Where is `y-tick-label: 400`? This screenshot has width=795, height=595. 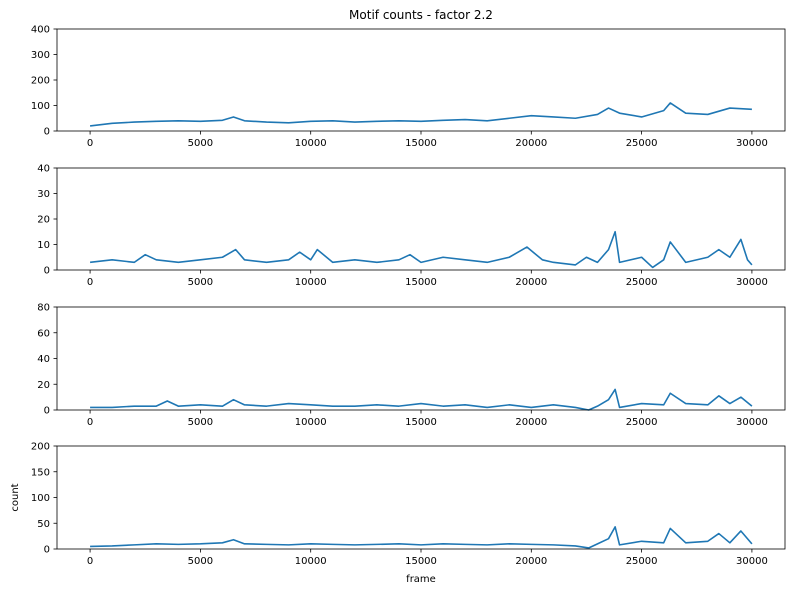 y-tick-label: 400 is located at coordinates (40, 30).